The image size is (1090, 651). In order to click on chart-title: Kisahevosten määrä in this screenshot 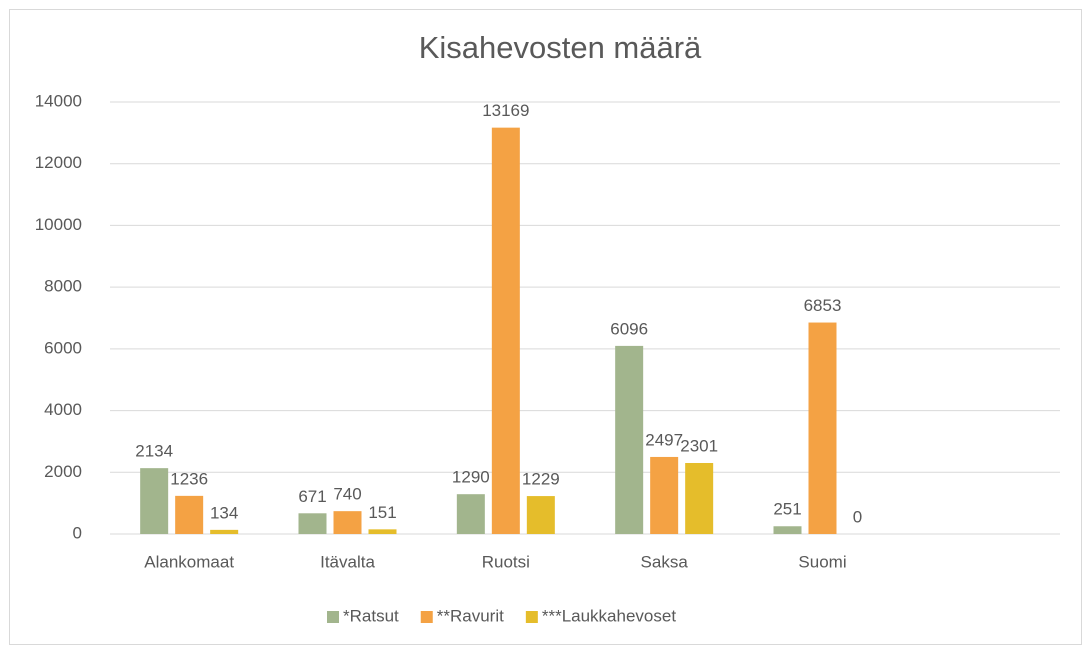, I will do `click(560, 47)`.